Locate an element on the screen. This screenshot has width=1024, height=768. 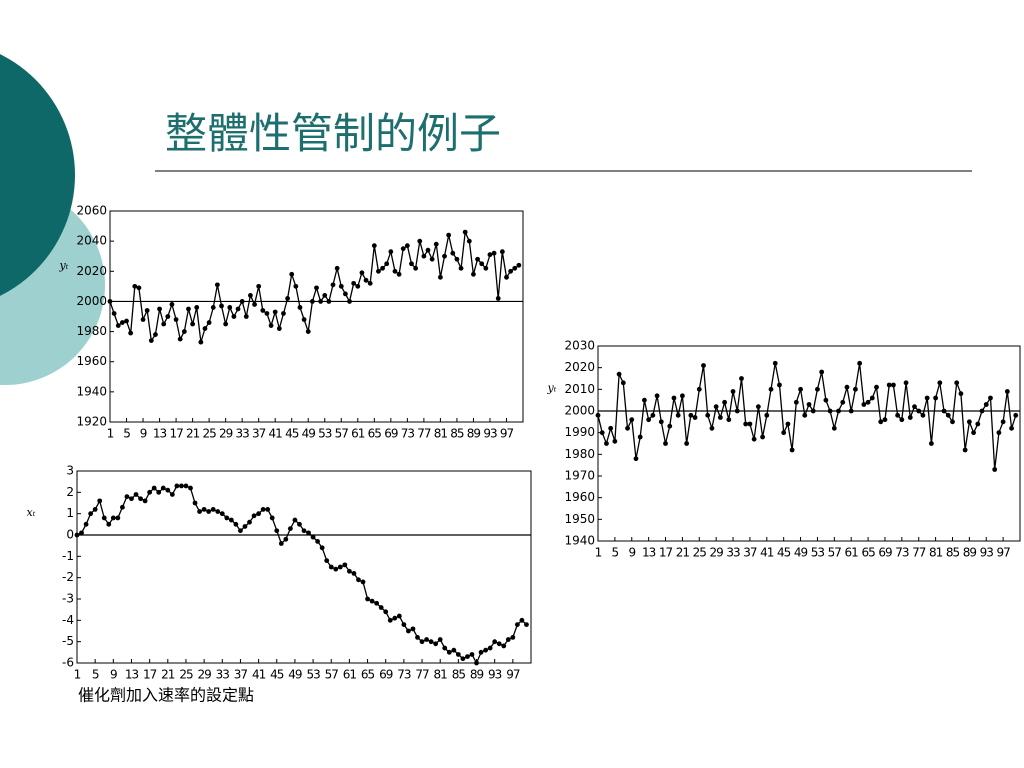
x-tick-label: 33 is located at coordinates (733, 553).